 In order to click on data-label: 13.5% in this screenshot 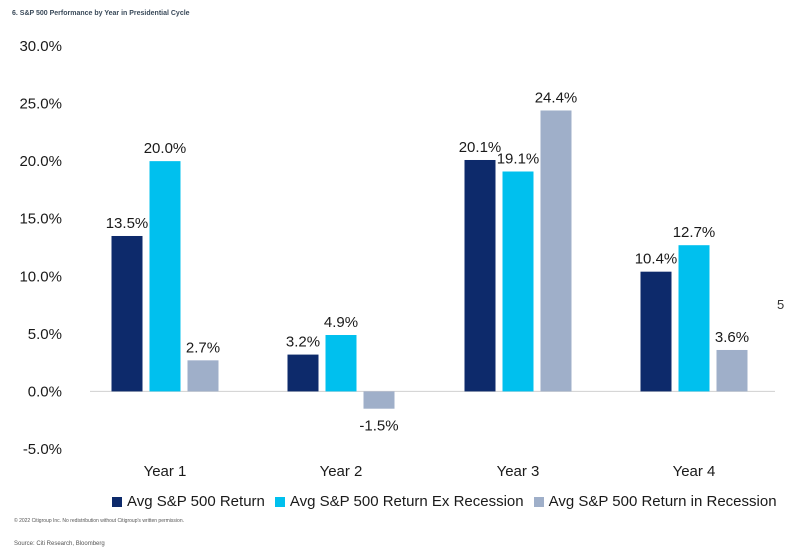, I will do `click(127, 223)`.